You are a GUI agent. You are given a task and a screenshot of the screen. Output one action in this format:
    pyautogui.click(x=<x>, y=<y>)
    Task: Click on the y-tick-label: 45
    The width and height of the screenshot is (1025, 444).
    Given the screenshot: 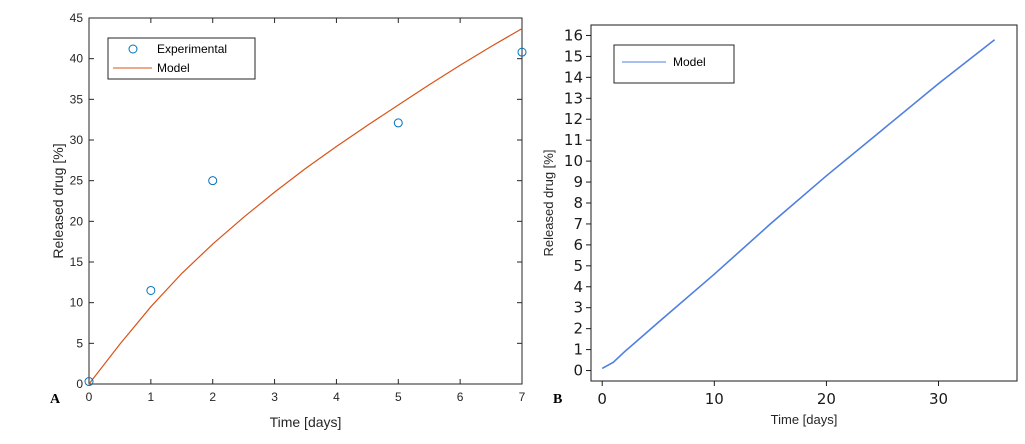 What is the action you would take?
    pyautogui.click(x=77, y=18)
    